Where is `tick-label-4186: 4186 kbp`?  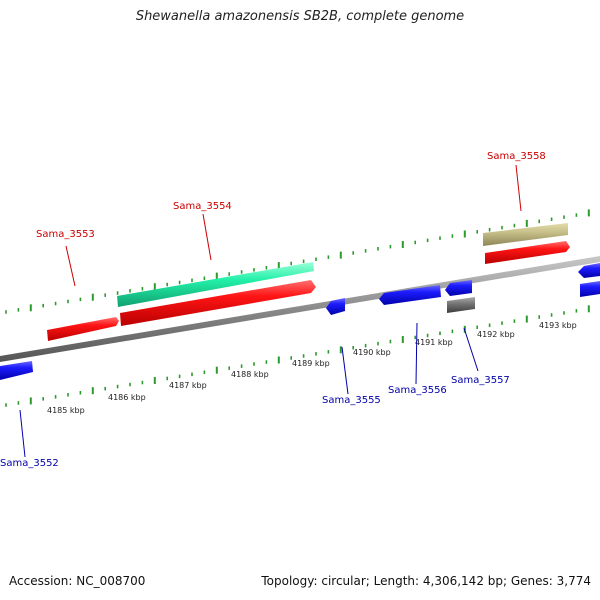 tick-label-4186: 4186 kbp is located at coordinates (127, 397).